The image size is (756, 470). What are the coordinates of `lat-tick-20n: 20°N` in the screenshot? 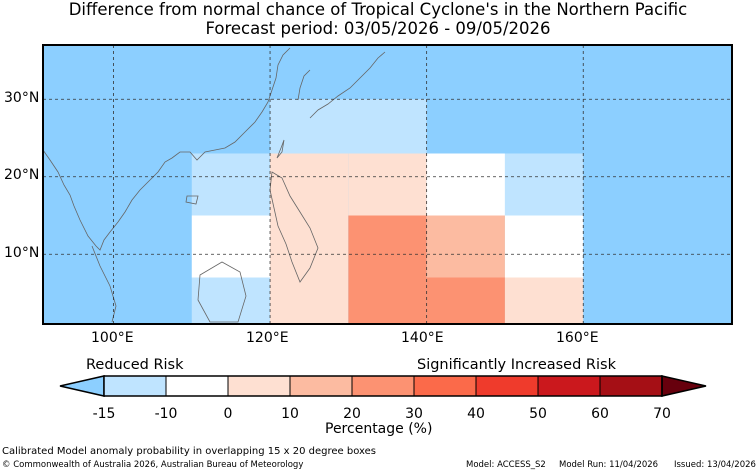 It's located at (22, 175).